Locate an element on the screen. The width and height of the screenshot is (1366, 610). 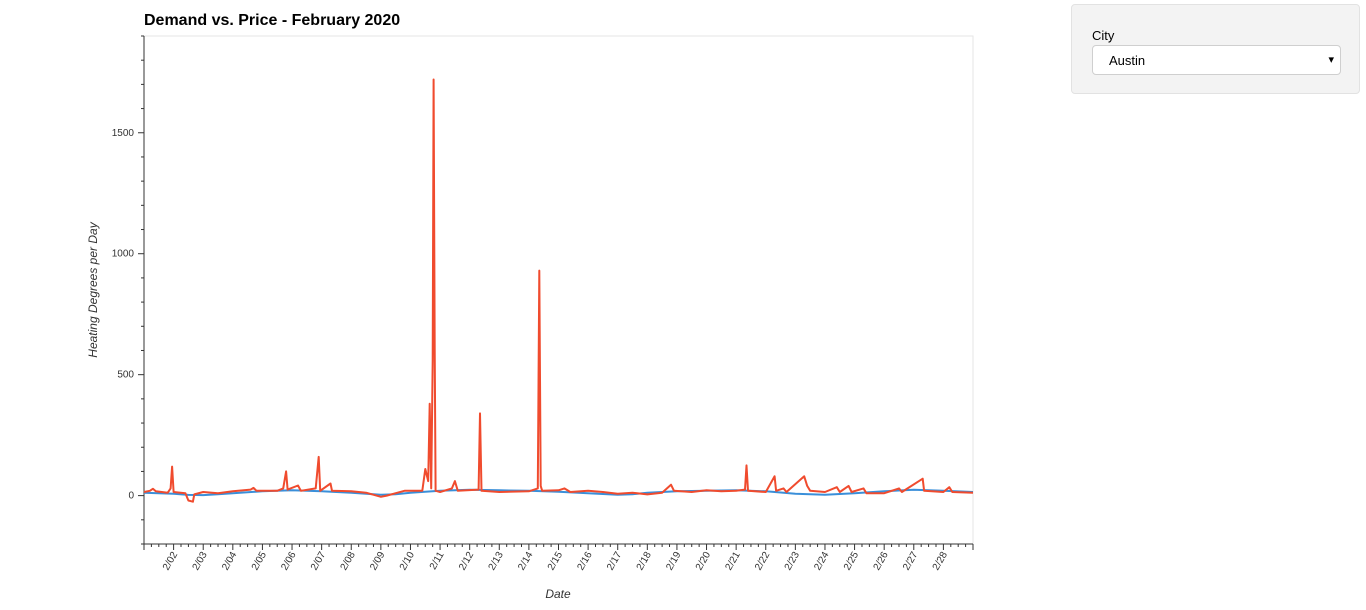
city-select-value: Austin is located at coordinates (1127, 60).